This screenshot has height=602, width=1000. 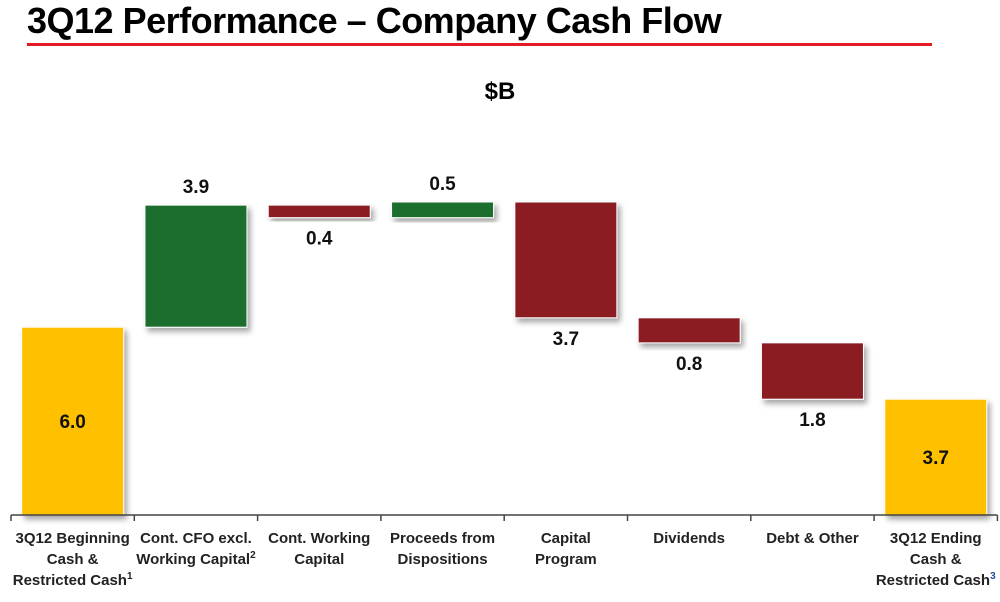 I want to click on data-label: 0.5, so click(x=442, y=184).